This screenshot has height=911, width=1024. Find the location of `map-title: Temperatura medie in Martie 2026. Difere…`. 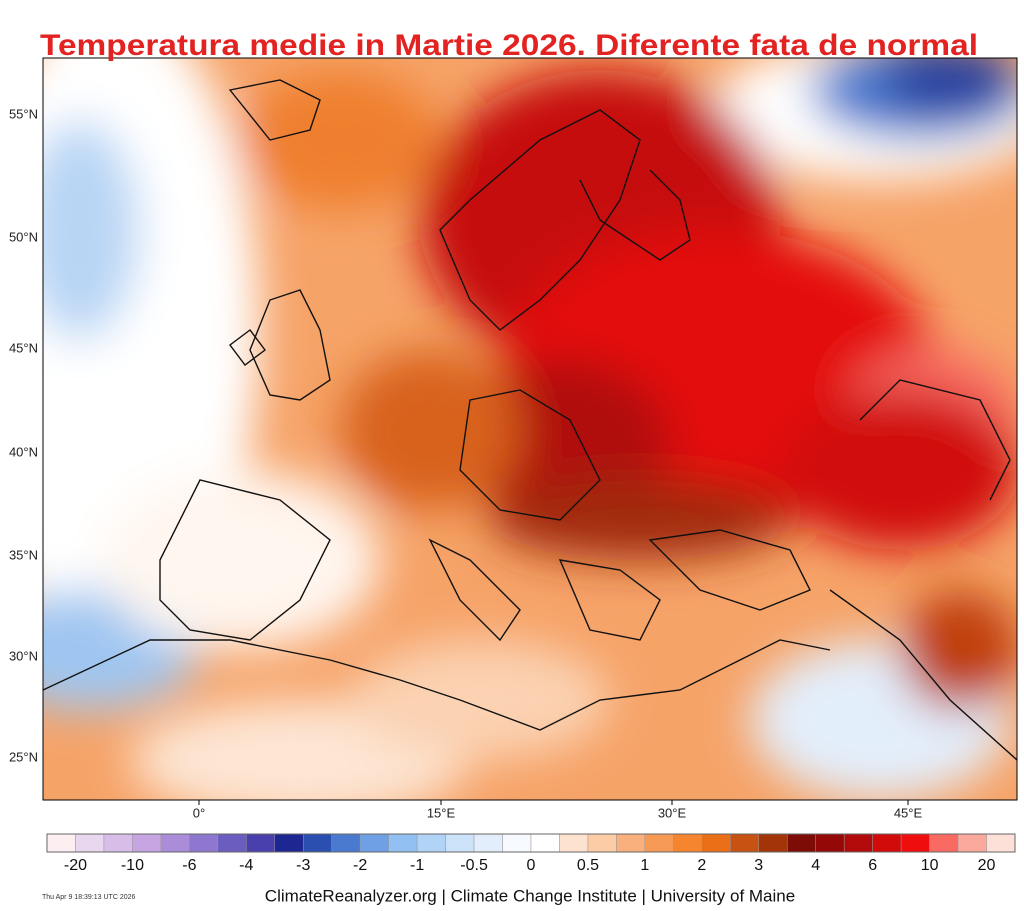

map-title: Temperatura medie in Martie 2026. Difere… is located at coordinates (509, 45).